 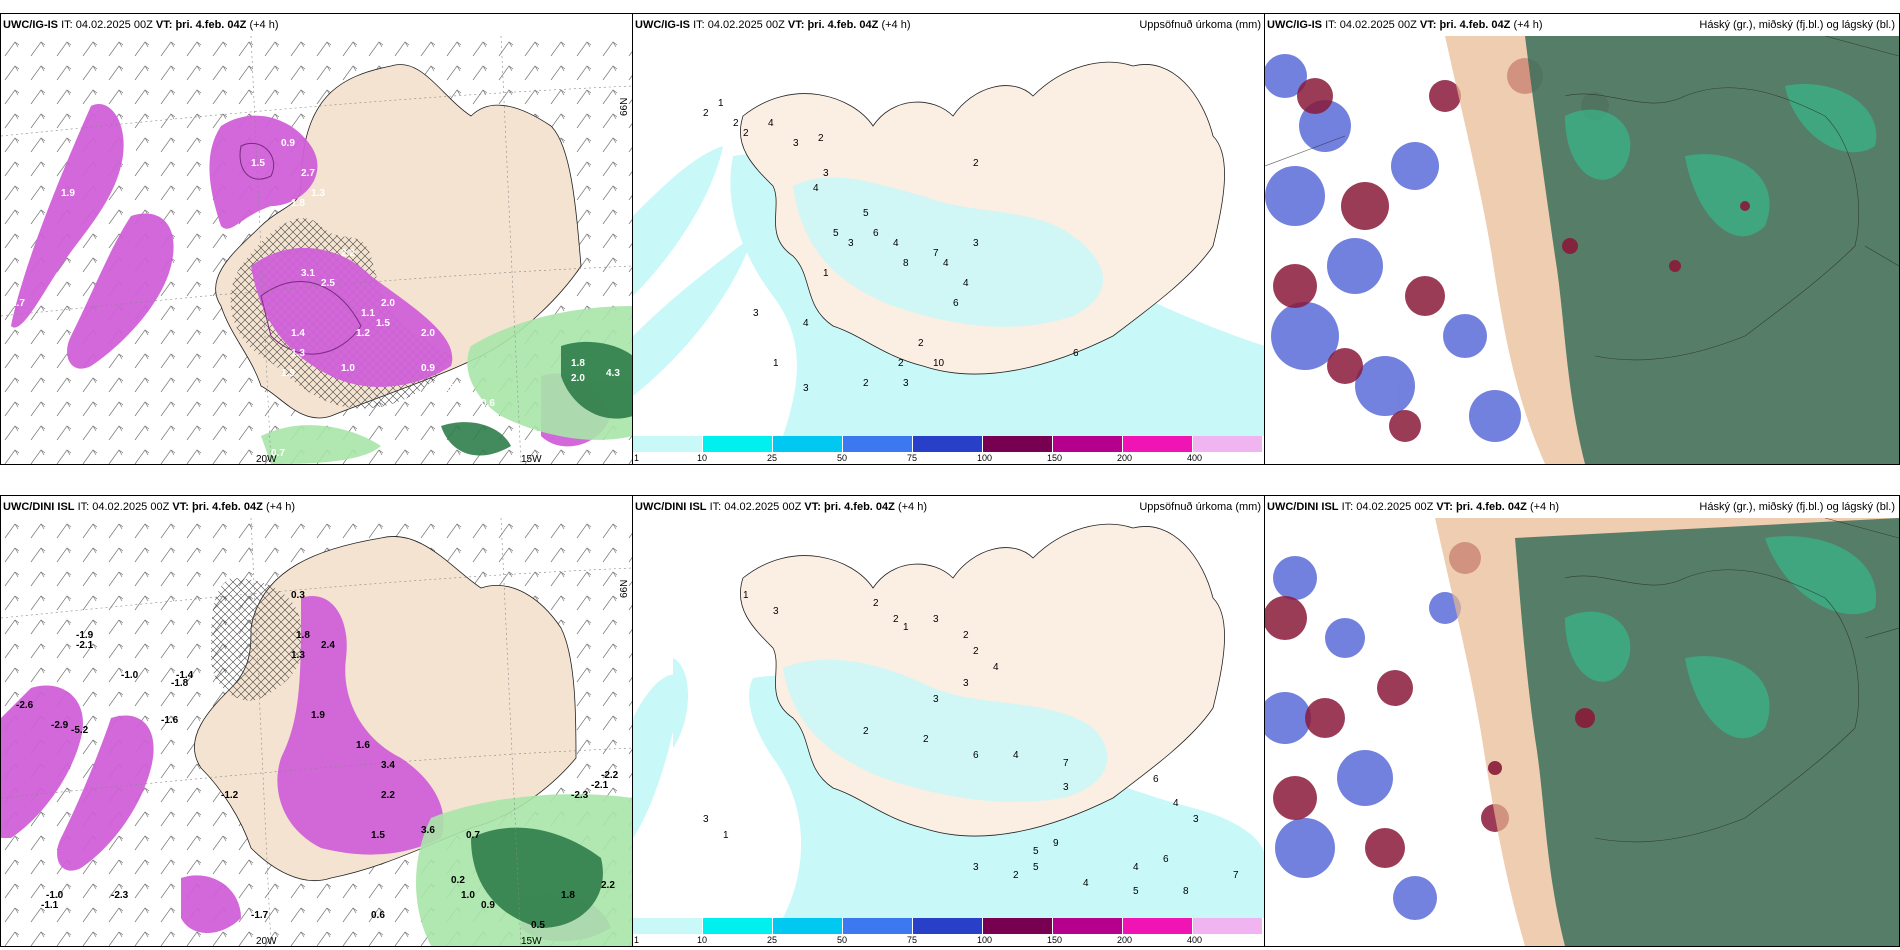 What do you see at coordinates (1055, 940) in the screenshot?
I see `colorbar-tick: 150` at bounding box center [1055, 940].